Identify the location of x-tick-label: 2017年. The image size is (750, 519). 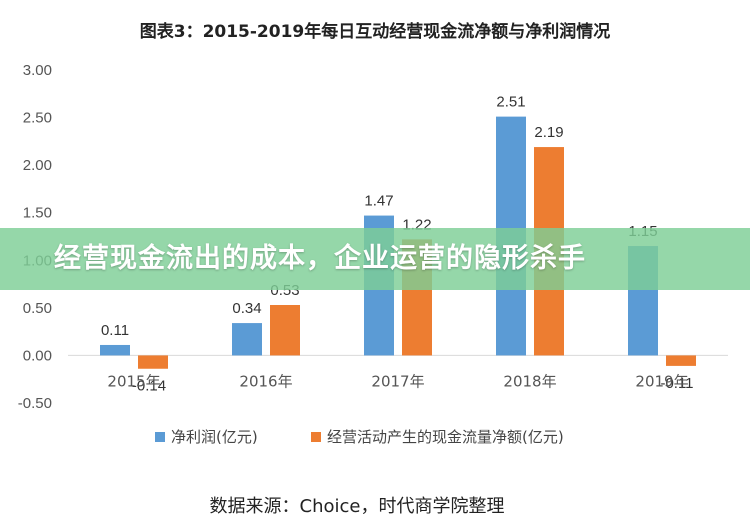
(397, 381).